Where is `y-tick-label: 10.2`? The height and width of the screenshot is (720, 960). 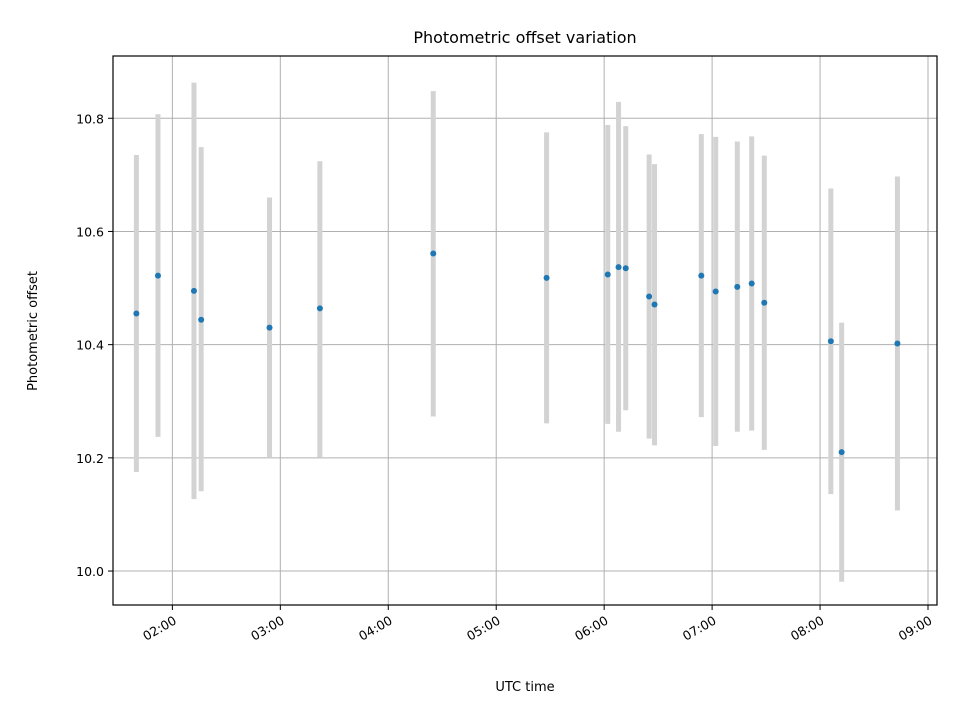 y-tick-label: 10.2 is located at coordinates (90, 458).